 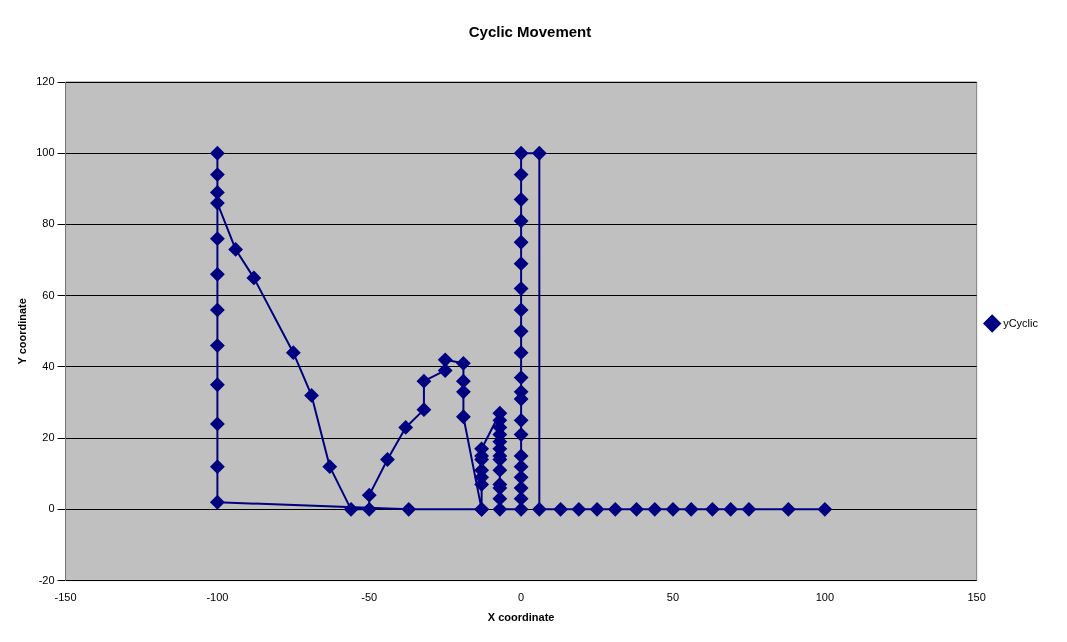 What do you see at coordinates (48, 223) in the screenshot?
I see `y-tick-label: 80` at bounding box center [48, 223].